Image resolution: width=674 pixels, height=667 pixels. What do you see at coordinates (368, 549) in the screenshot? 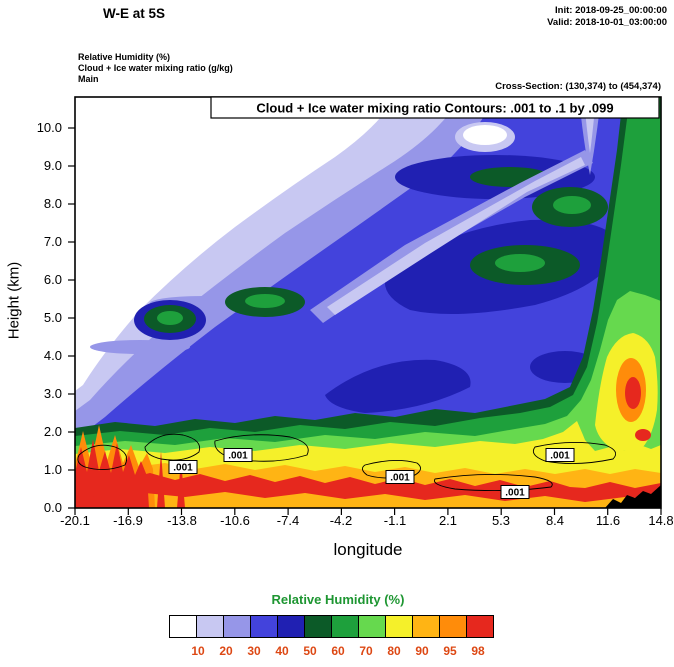
I see `x-axis-title: longitude` at bounding box center [368, 549].